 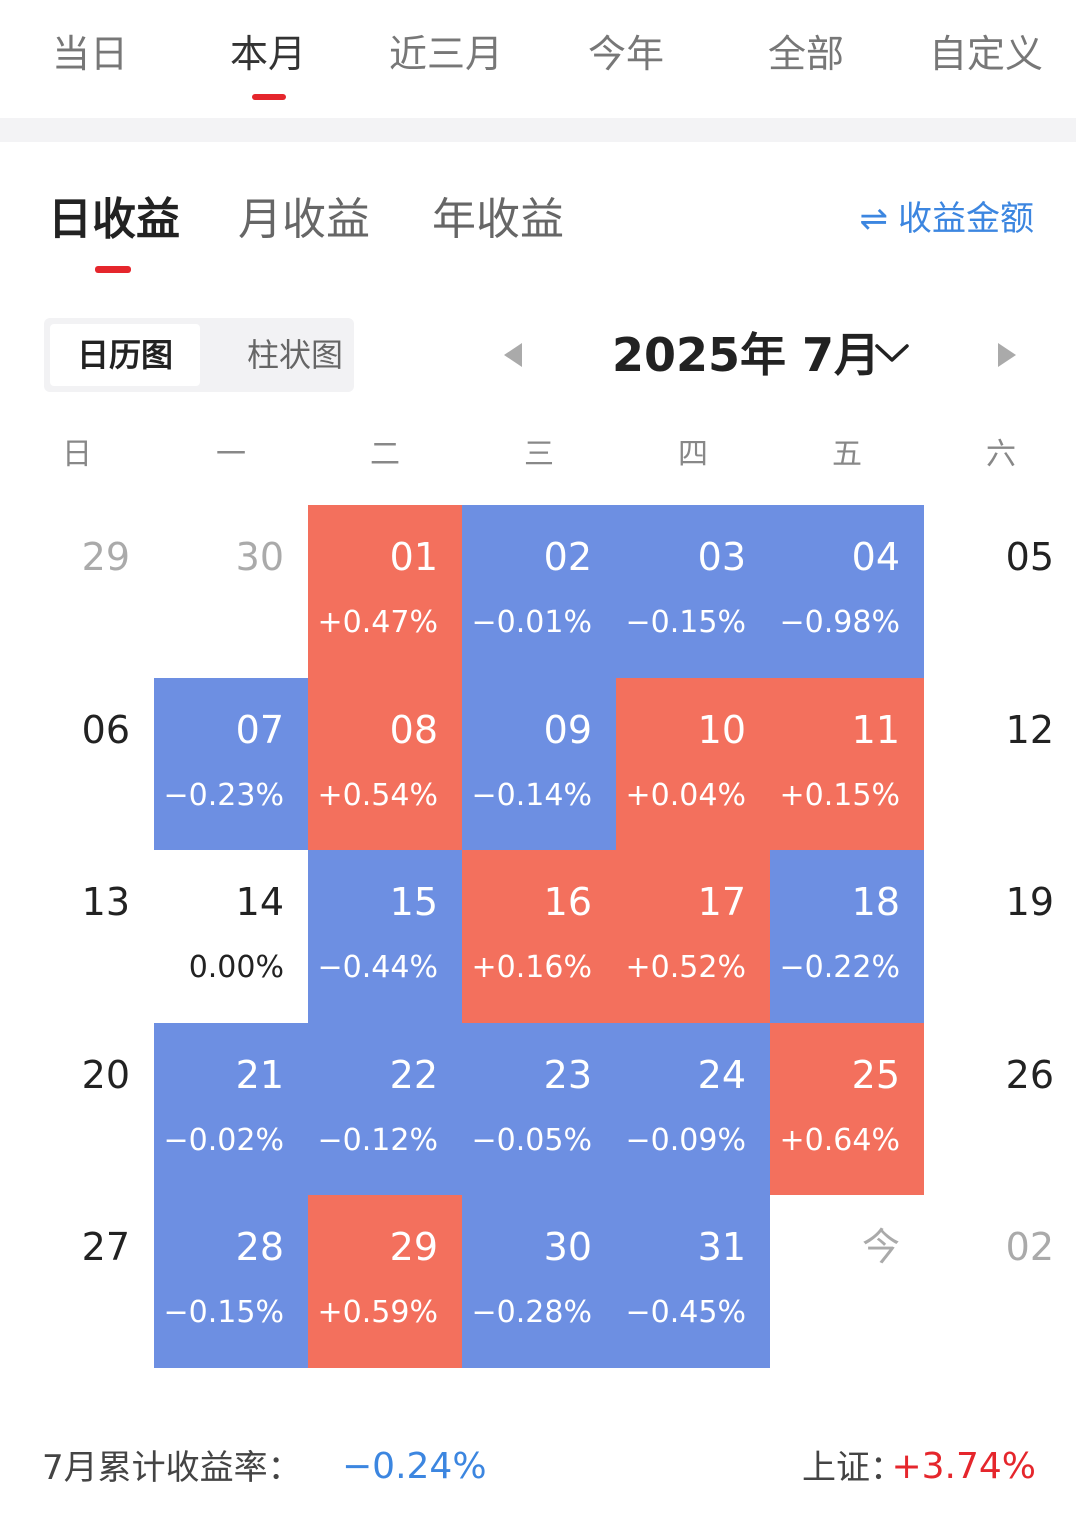 I want to click on calendar-day-cell: 02 −0.01%, so click(x=539, y=591).